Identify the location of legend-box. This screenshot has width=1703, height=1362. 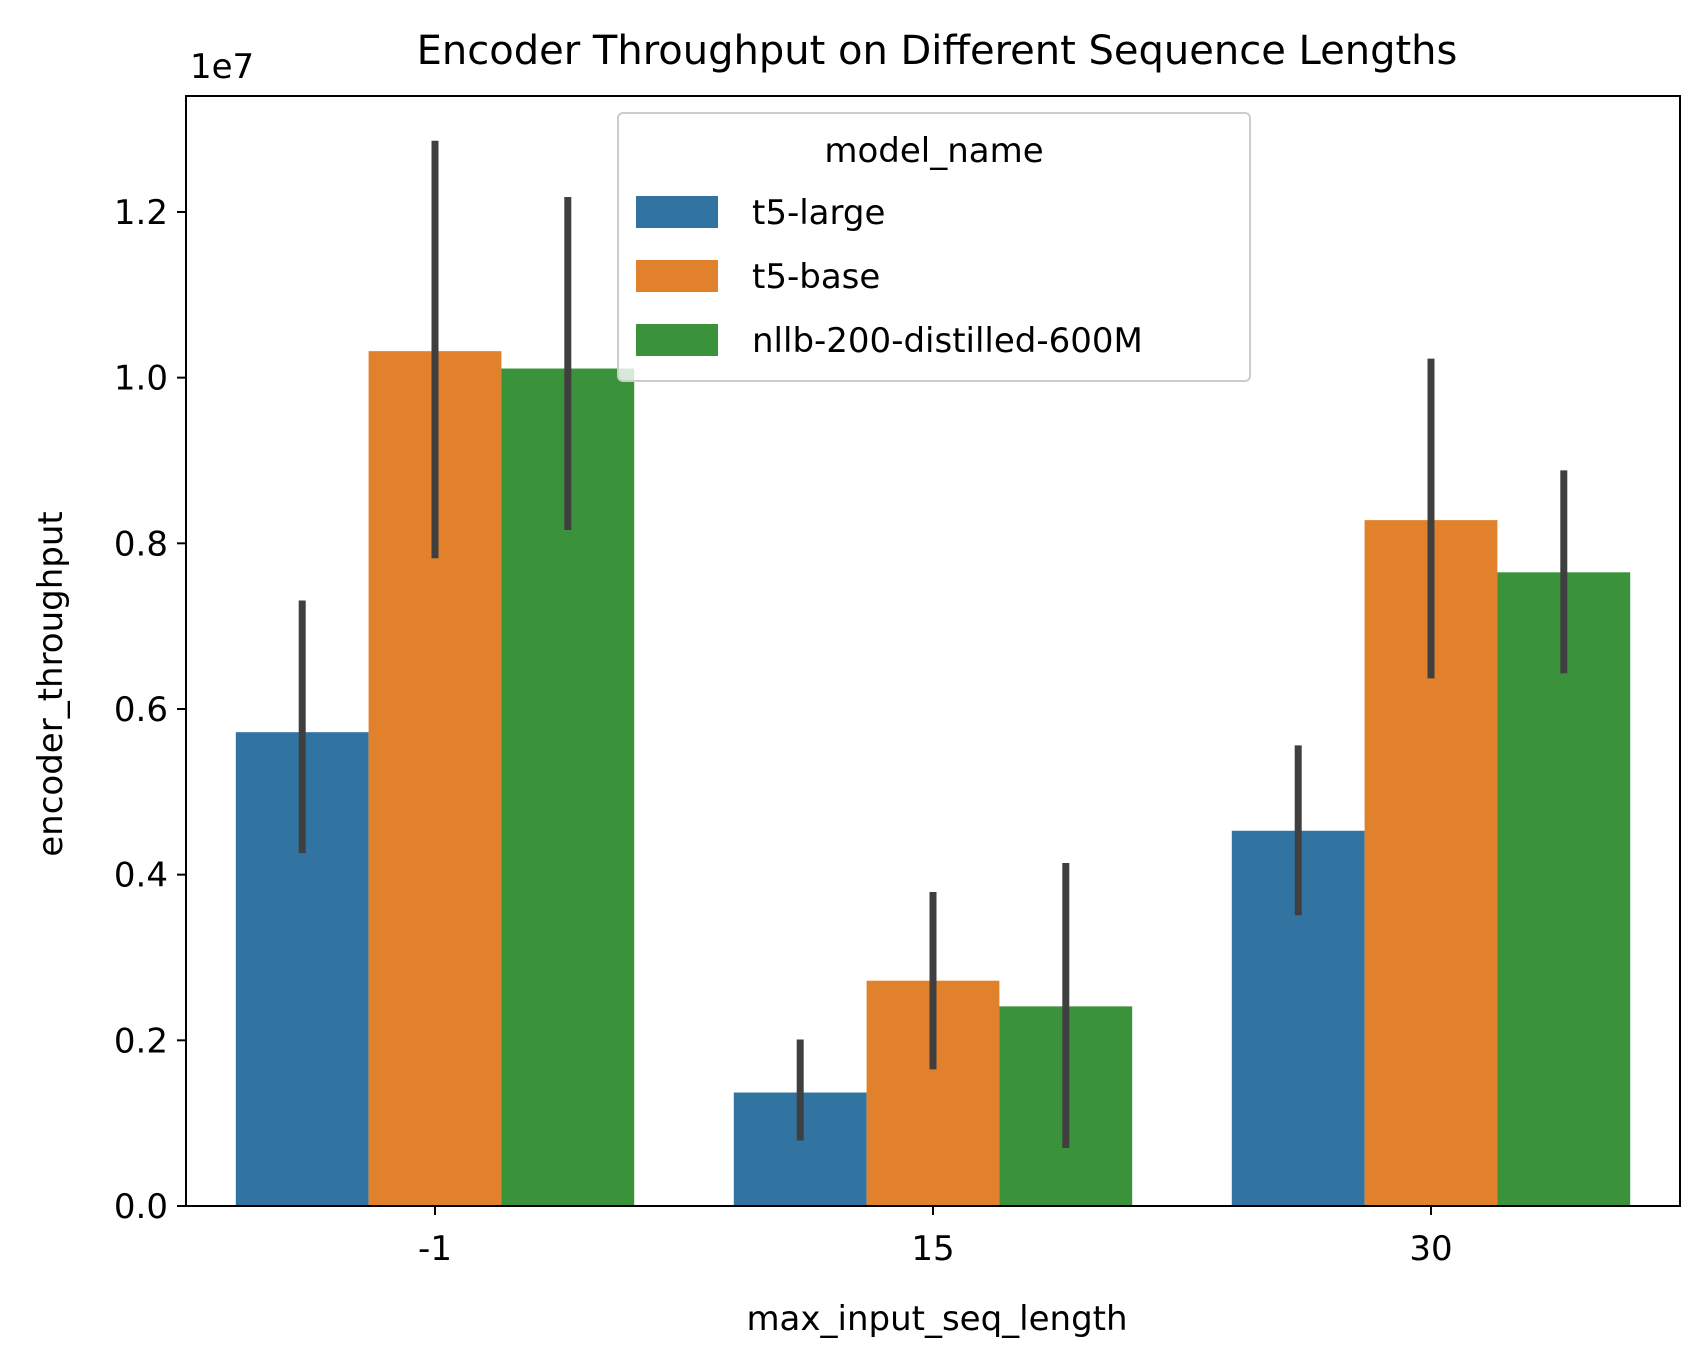
(934, 247).